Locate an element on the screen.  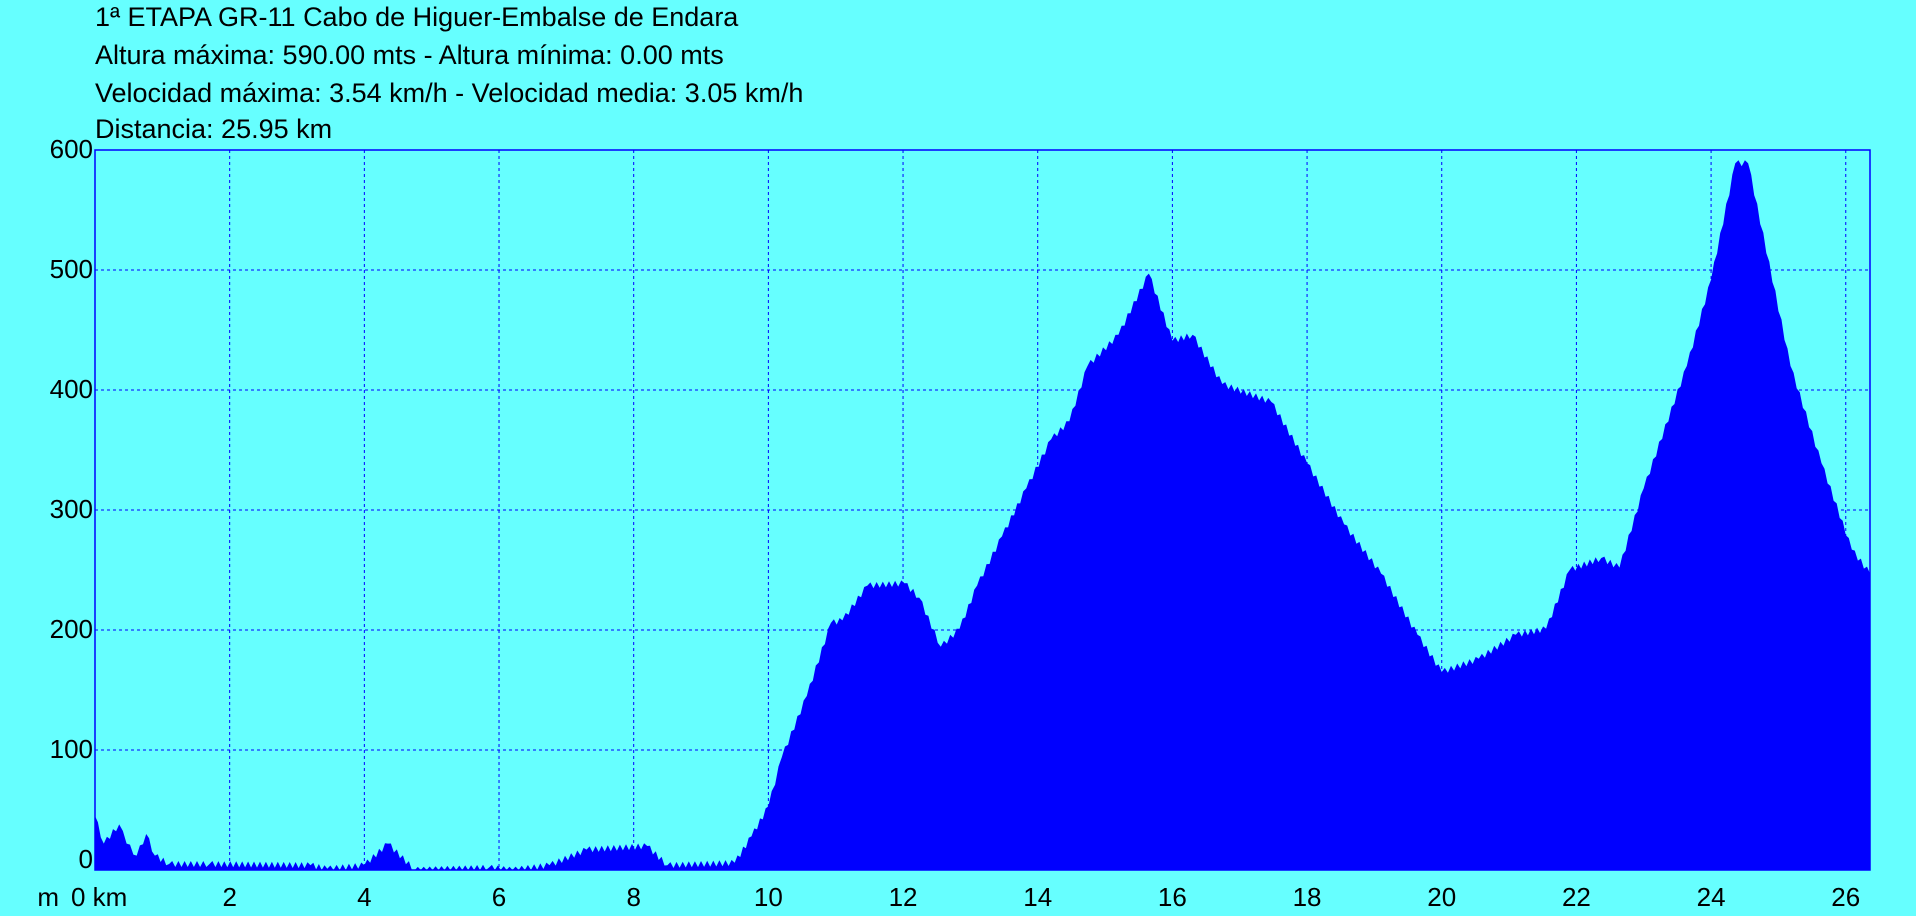
y-tick-label: 100 is located at coordinates (71, 749).